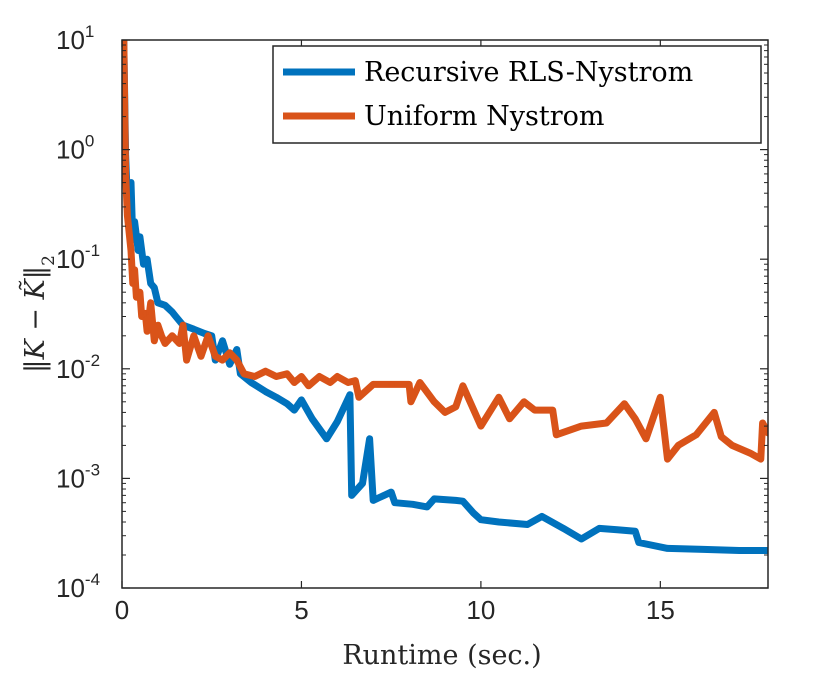 The width and height of the screenshot is (830, 679). I want to click on y-axis-title-subscript: 2, so click(49, 260).